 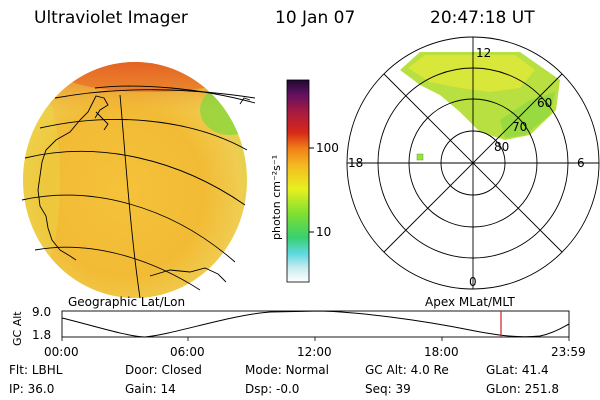 I want to click on mlat-label-60: 60, so click(x=545, y=103).